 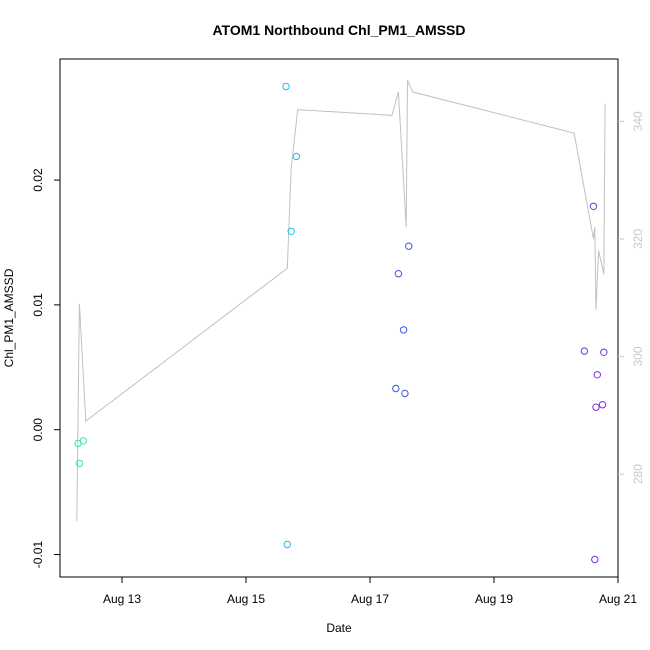 What do you see at coordinates (638, 121) in the screenshot?
I see `y2-tick-label-3: 340` at bounding box center [638, 121].